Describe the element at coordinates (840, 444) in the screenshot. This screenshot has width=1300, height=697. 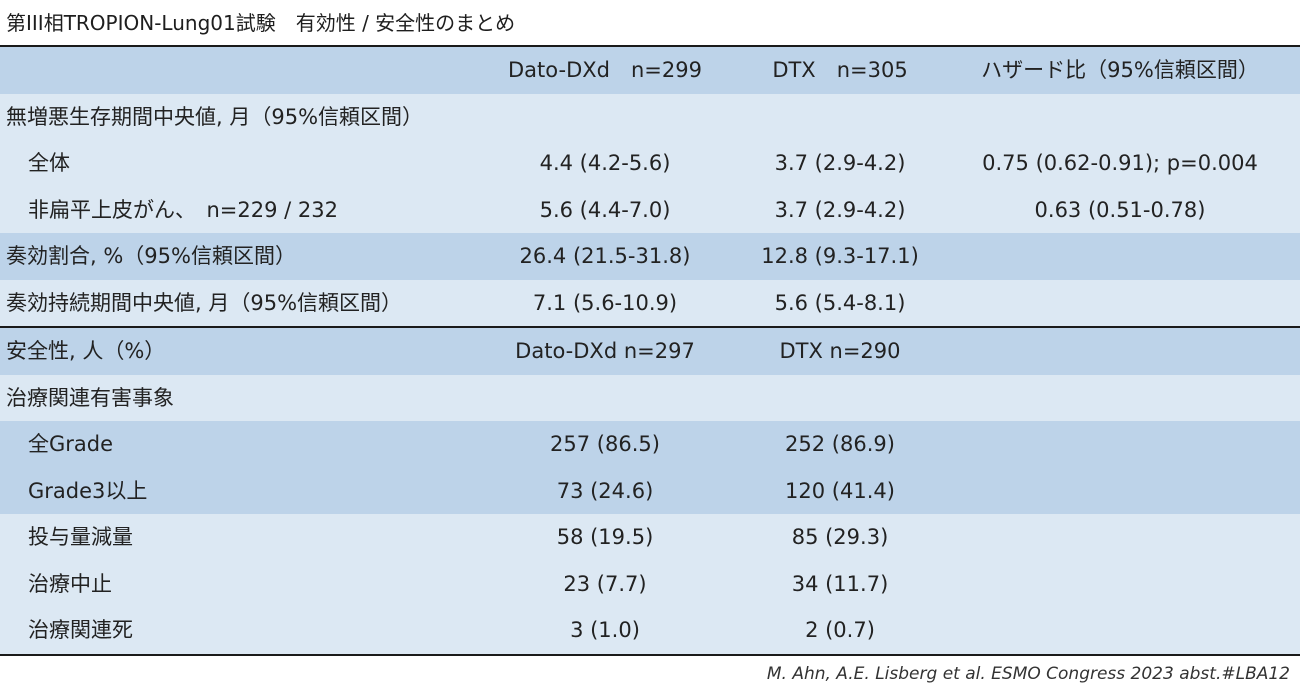
I see `cell-dtx: 252 (86.9)` at that location.